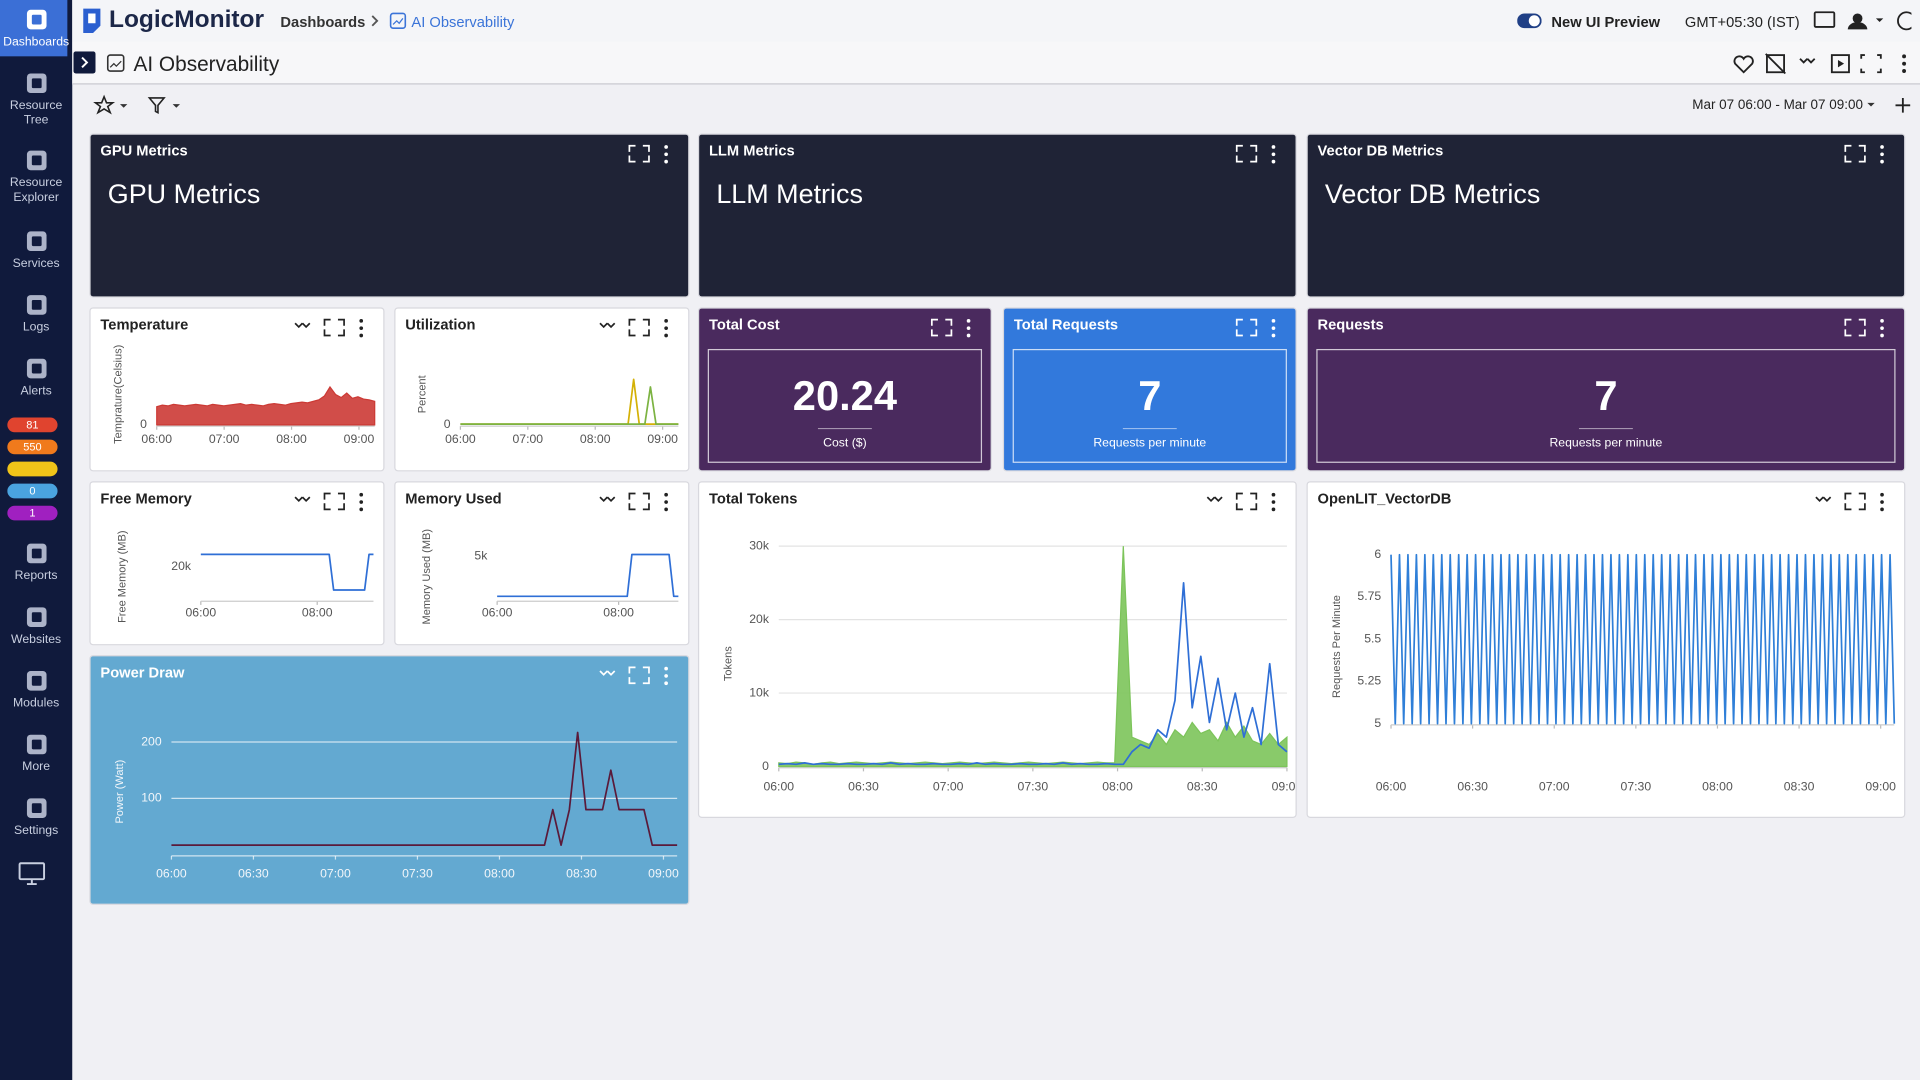 The height and width of the screenshot is (1080, 1920). What do you see at coordinates (1823, 63) in the screenshot?
I see `dashboard-actions` at bounding box center [1823, 63].